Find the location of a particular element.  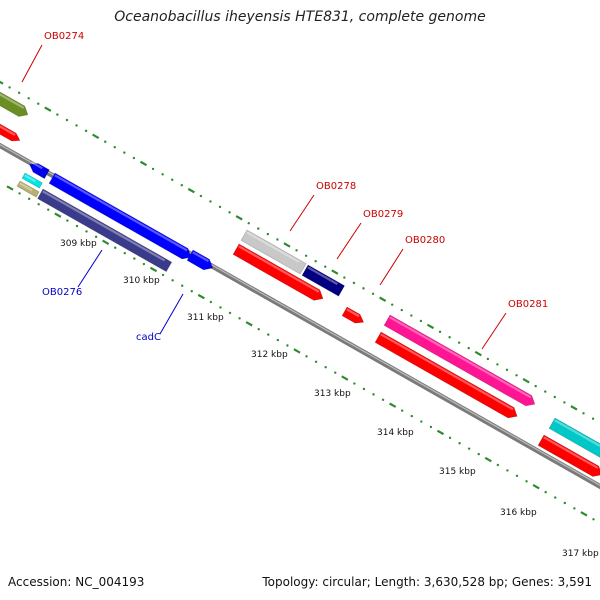

kbp-label: 313 kbp is located at coordinates (332, 394).